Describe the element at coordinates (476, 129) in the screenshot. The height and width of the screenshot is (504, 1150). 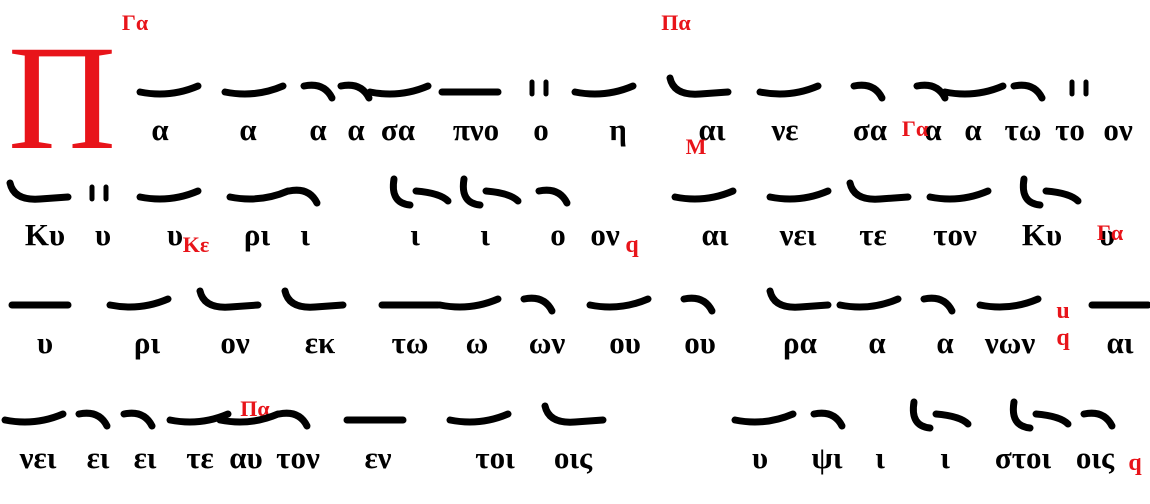
I see `syllable: πνο` at that location.